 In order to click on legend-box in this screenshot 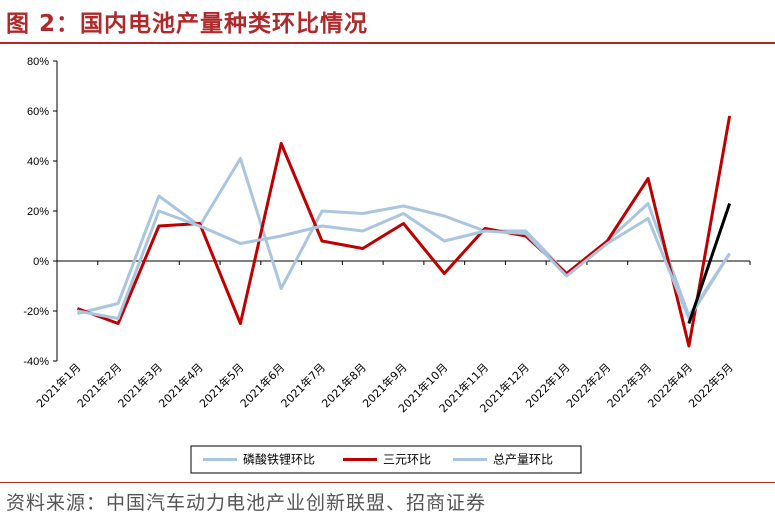, I will do `click(386, 459)`.